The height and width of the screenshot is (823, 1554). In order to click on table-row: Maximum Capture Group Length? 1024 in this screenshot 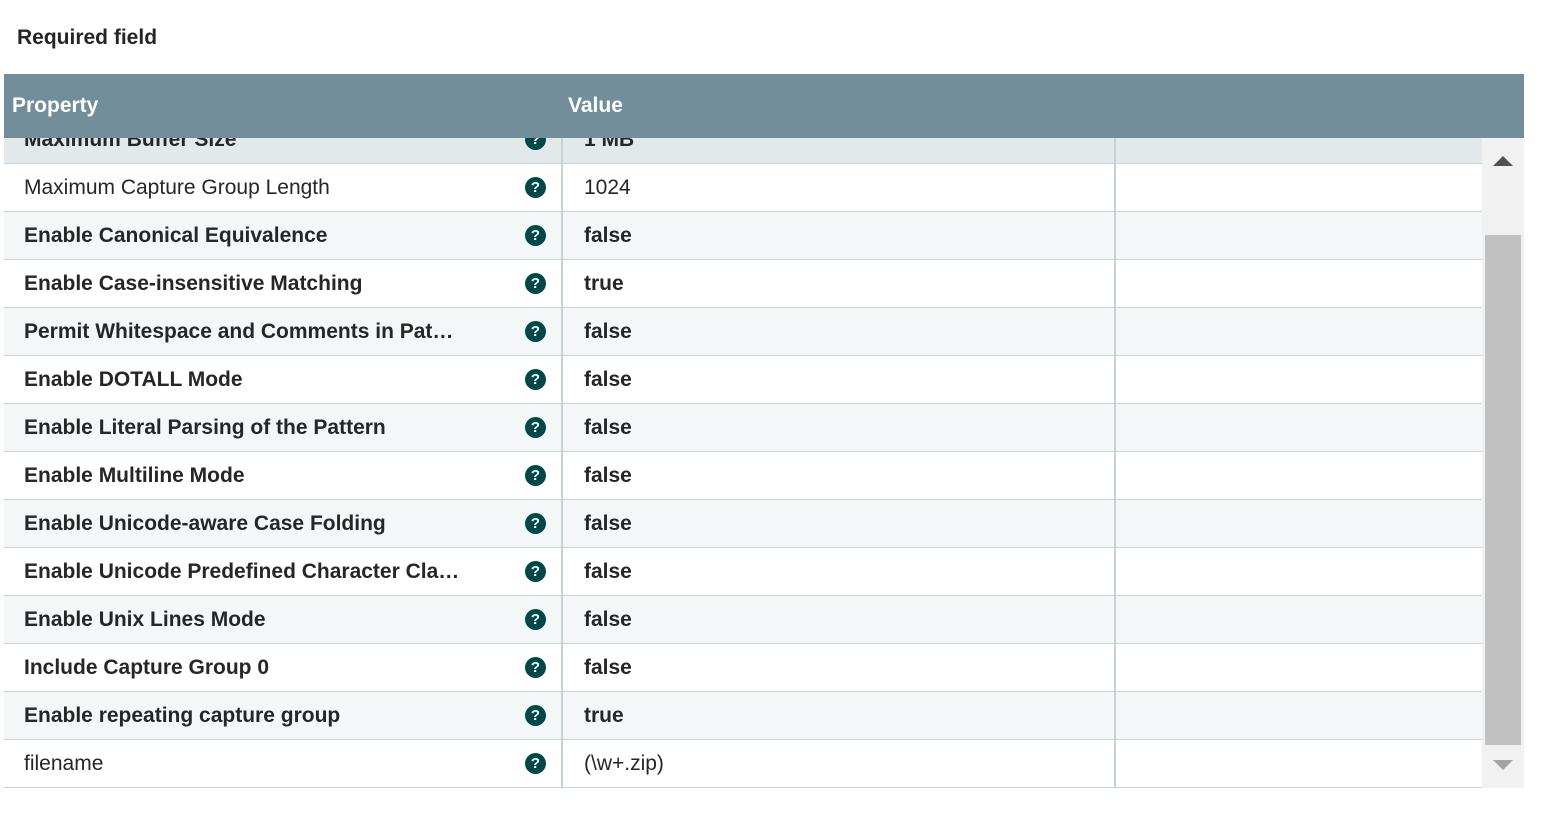, I will do `click(743, 188)`.